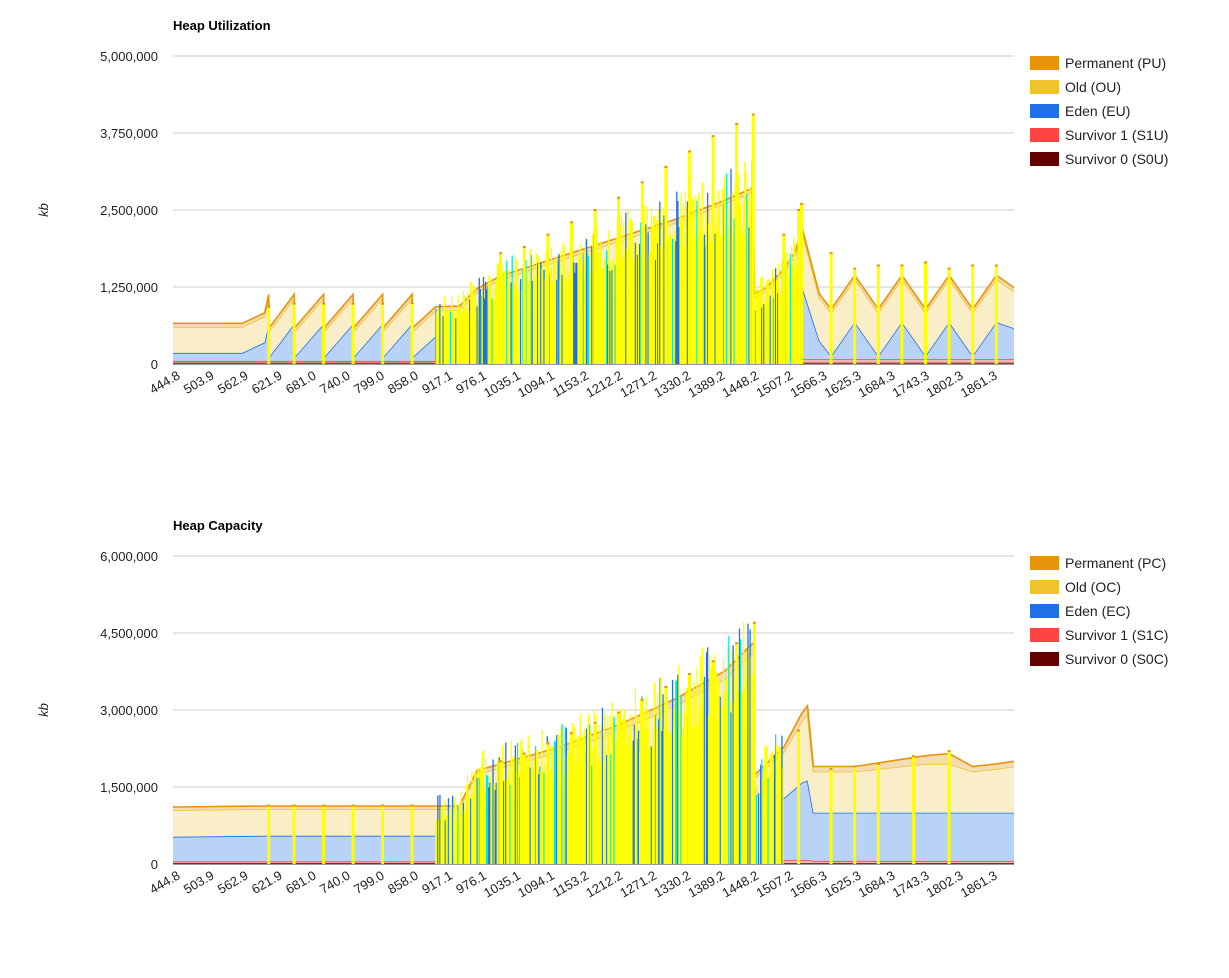  Describe the element at coordinates (1093, 87) in the screenshot. I see `legend-label: Old (OU)` at that location.